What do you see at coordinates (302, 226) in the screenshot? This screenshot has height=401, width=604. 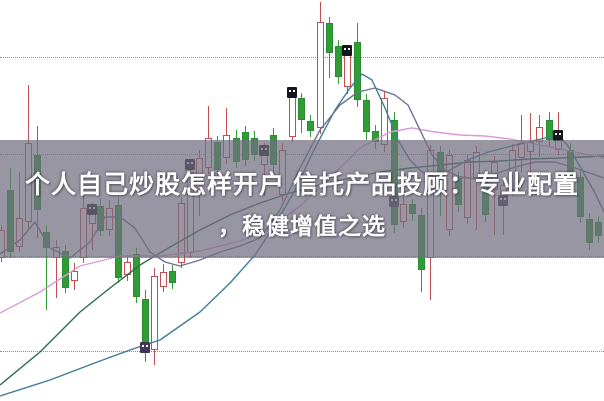 I see `overlay-title-line-2: ，稳健增值之选` at bounding box center [302, 226].